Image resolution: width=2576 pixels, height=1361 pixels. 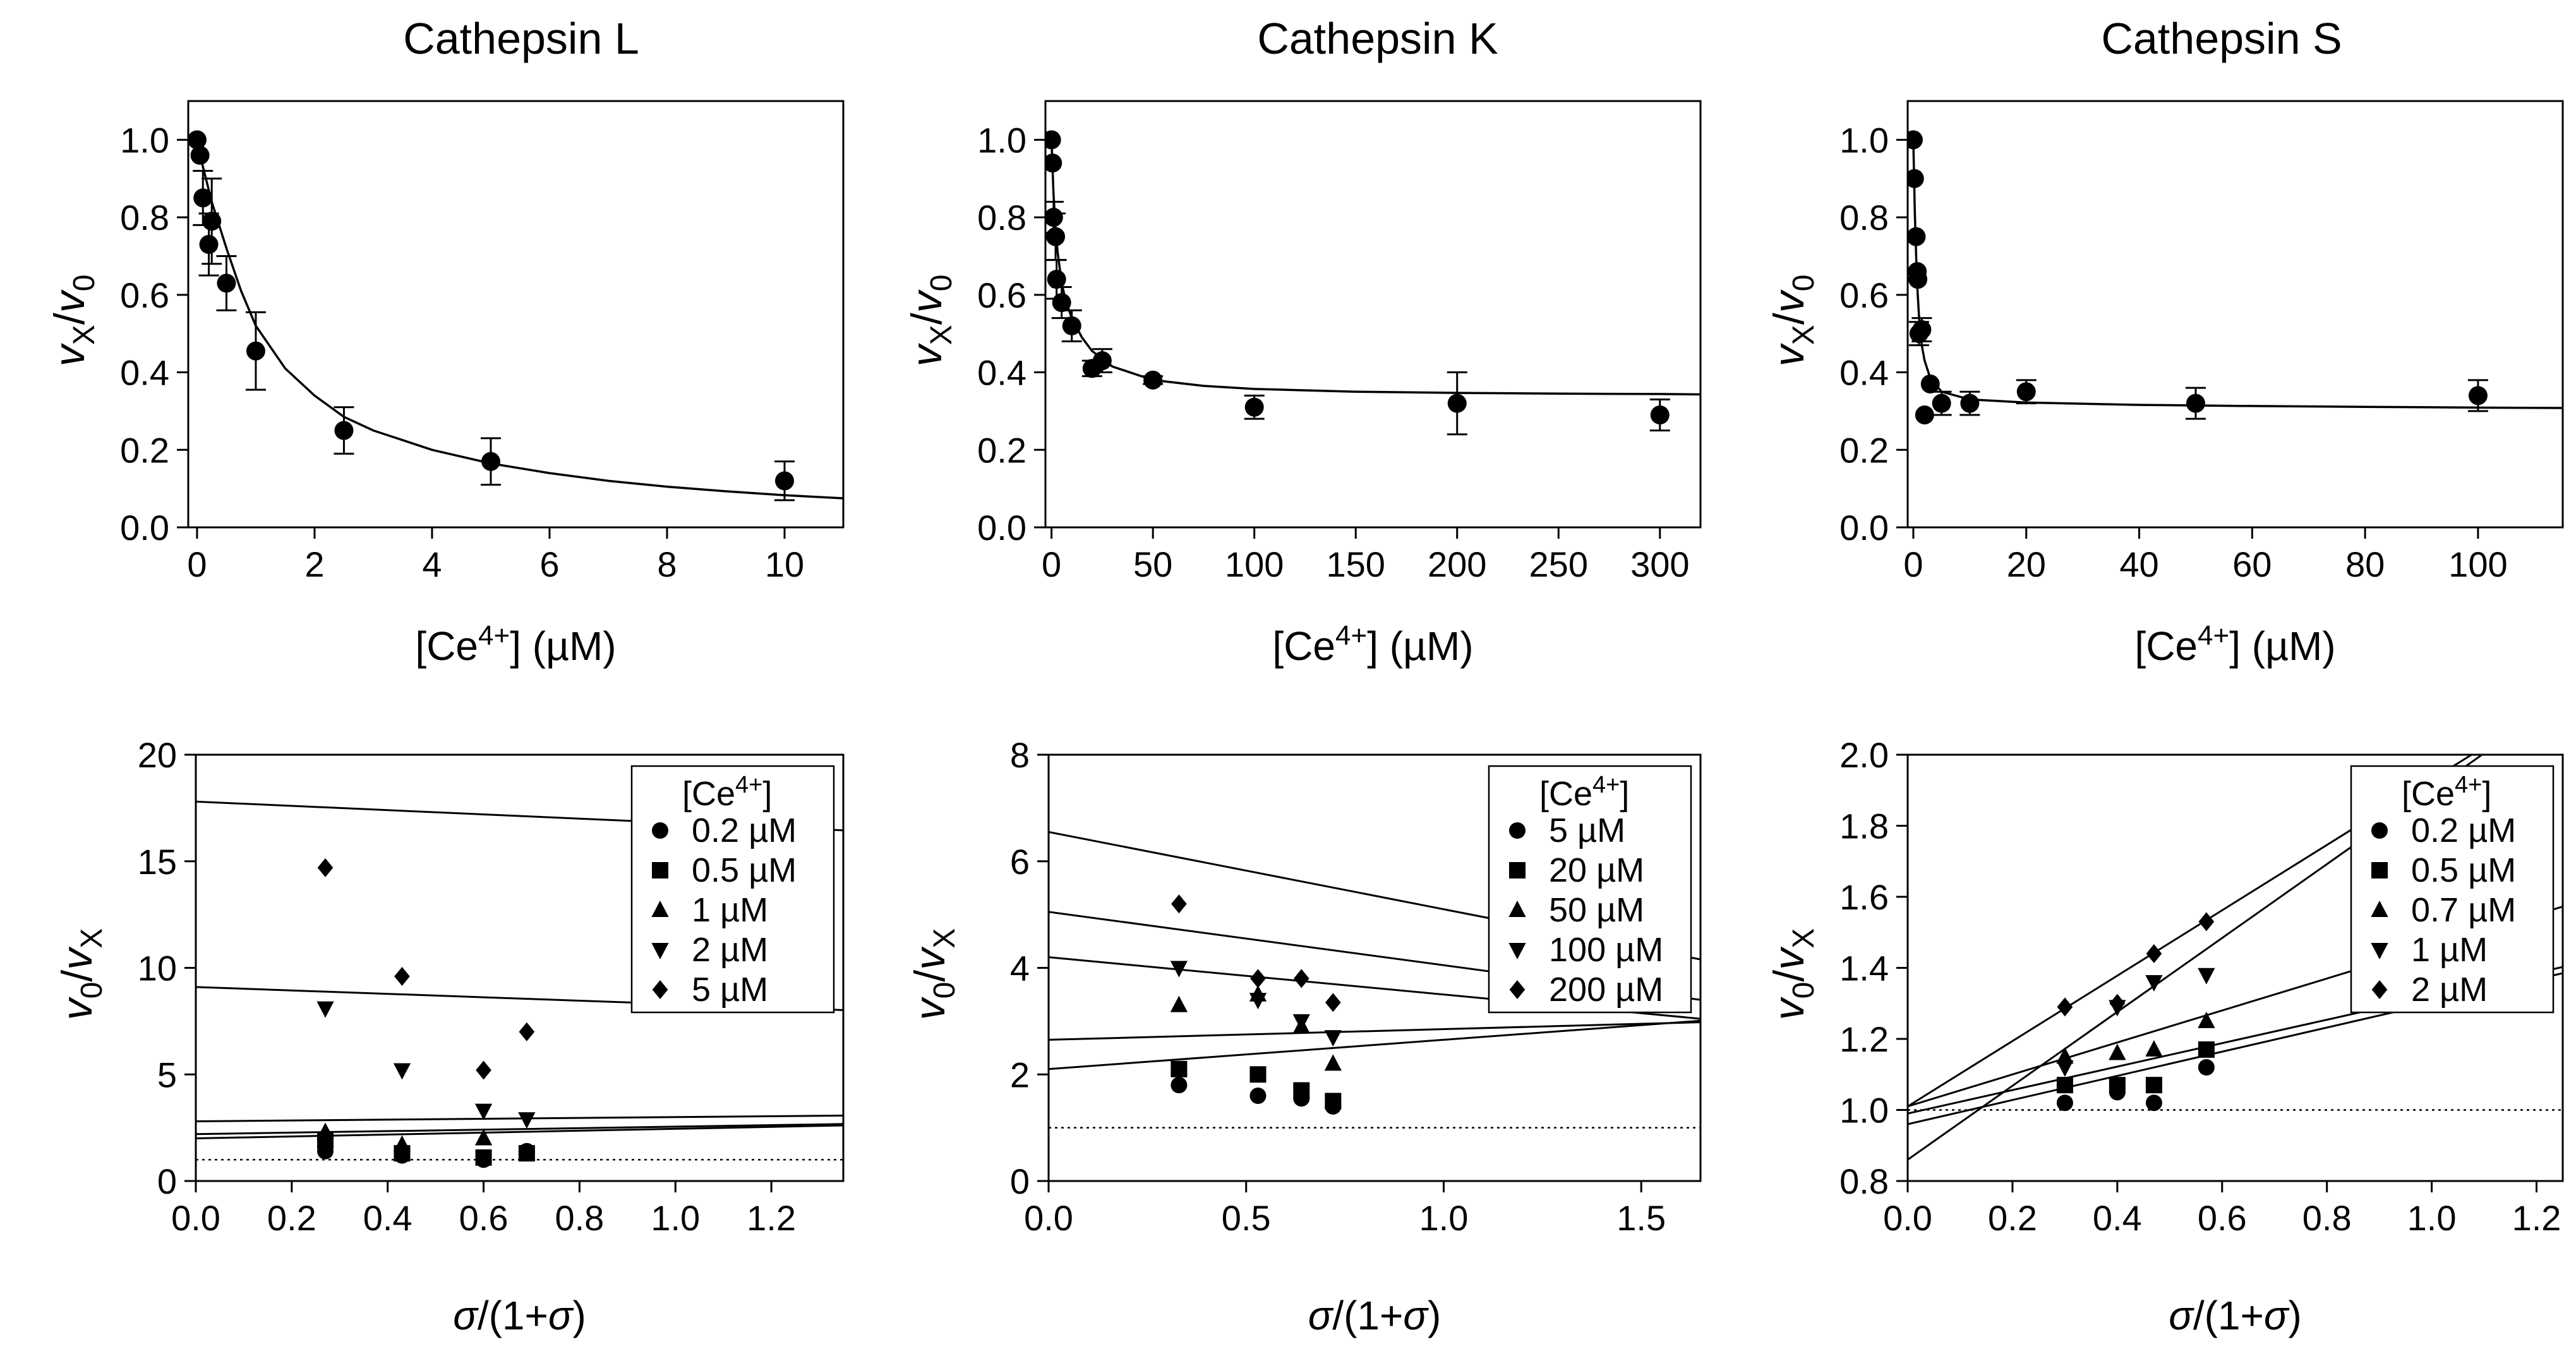 I want to click on x-tick-label: 250, so click(x=1558, y=564).